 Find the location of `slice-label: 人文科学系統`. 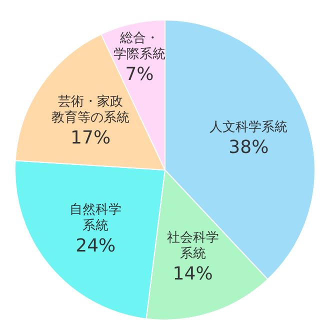

slice-label: 人文科学系統 is located at coordinates (249, 127).